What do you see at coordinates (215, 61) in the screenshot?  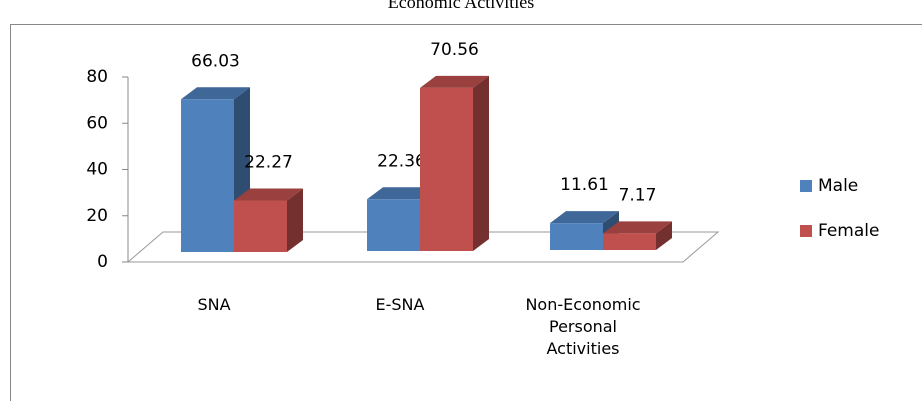 I see `value-label: 66.03` at bounding box center [215, 61].